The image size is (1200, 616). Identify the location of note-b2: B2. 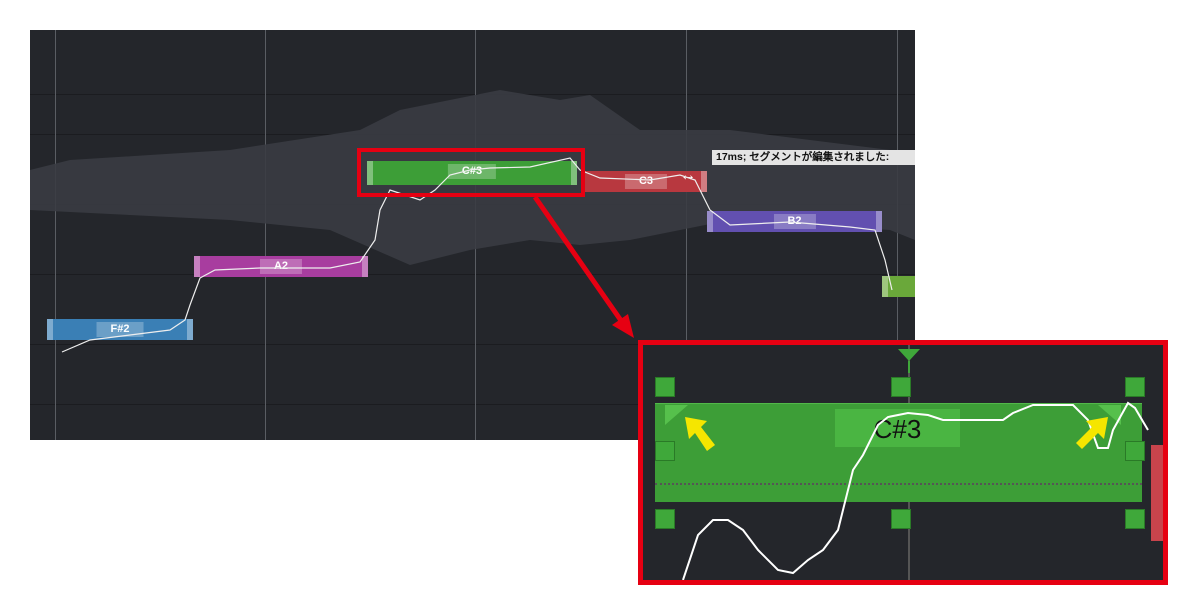
(794, 221).